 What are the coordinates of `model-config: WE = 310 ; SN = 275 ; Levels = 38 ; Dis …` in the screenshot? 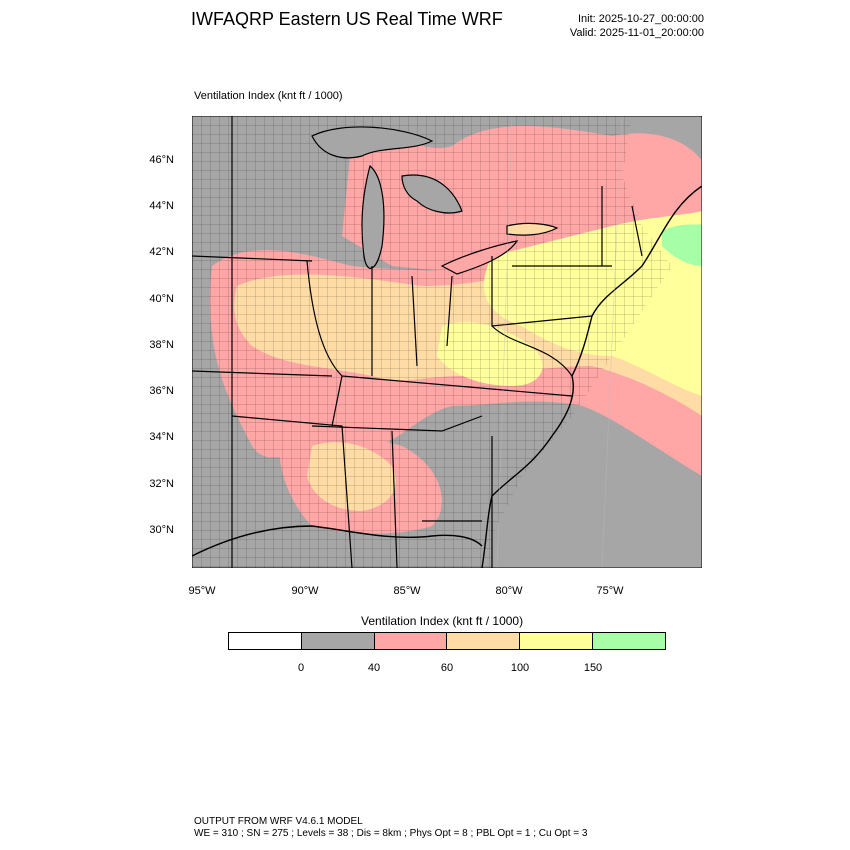 It's located at (391, 833).